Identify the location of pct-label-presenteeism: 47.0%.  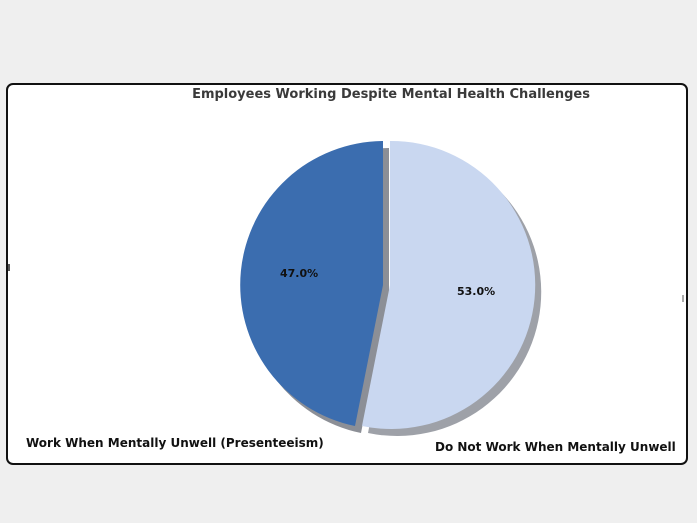
(299, 273).